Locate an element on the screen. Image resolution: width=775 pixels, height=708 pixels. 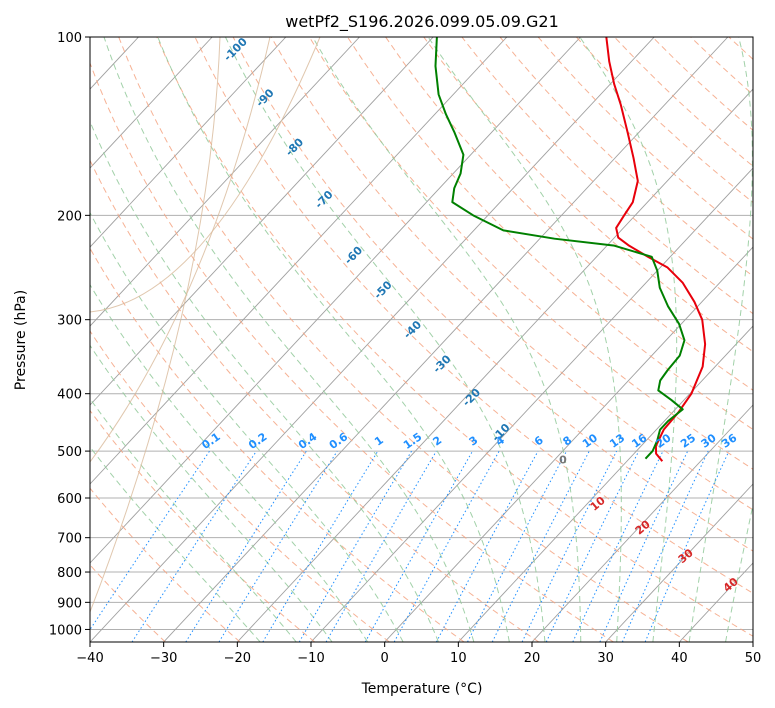
mixing-ratio-label: 0.1 is located at coordinates (210, 441).